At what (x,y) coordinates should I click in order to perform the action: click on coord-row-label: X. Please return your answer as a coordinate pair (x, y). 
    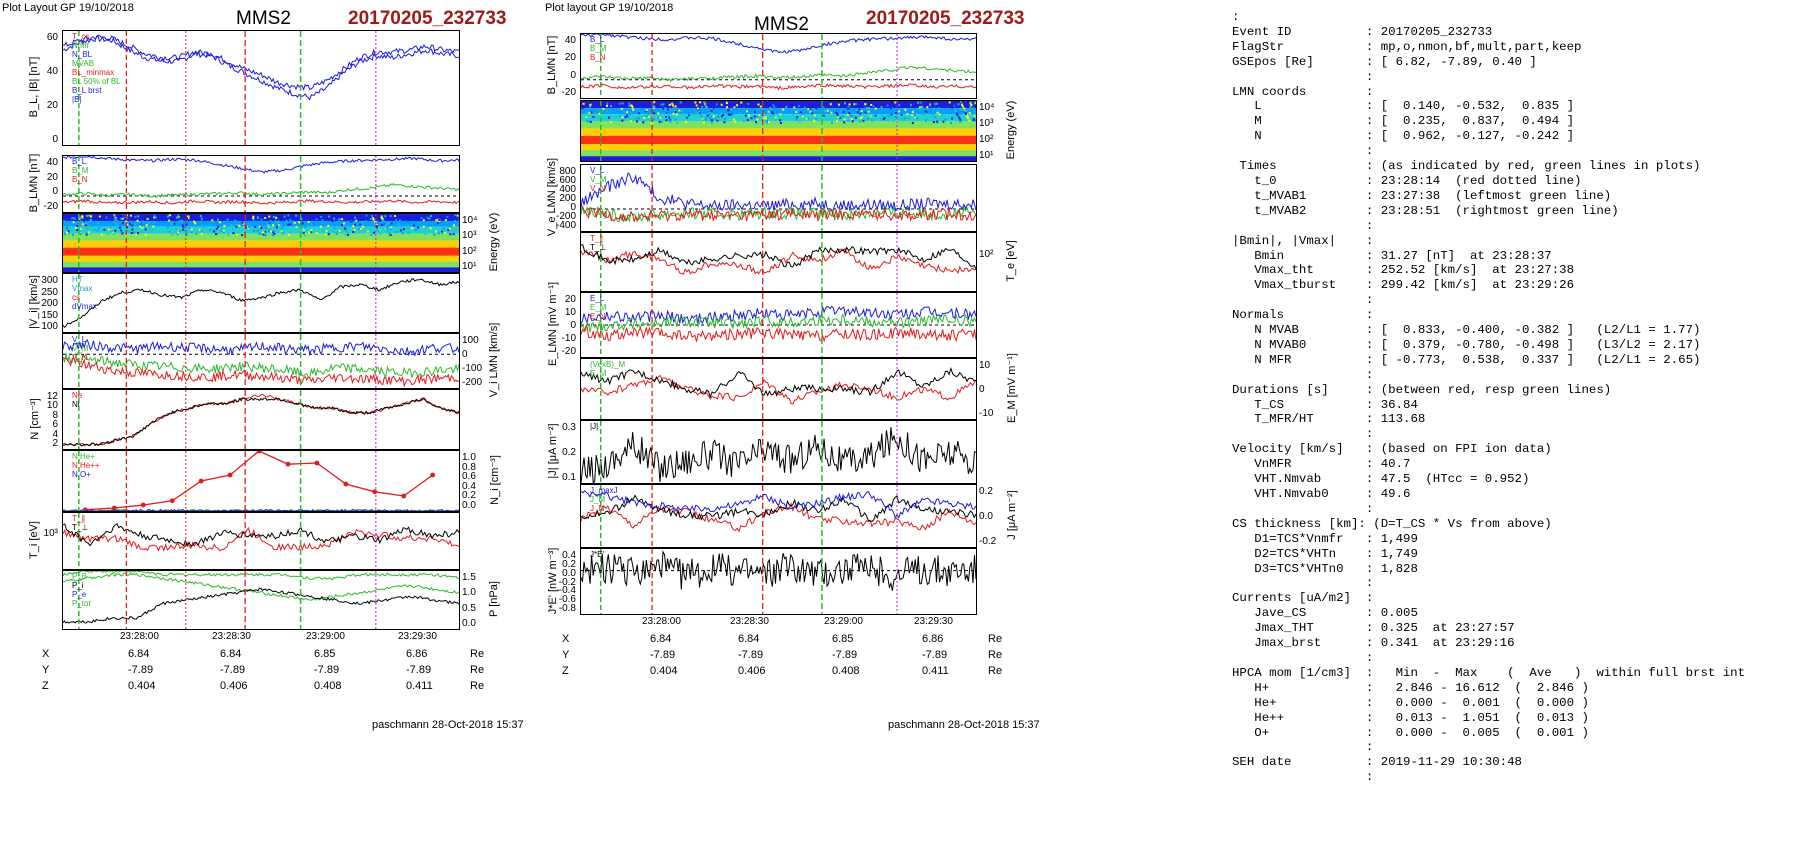
    Looking at the image, I should click on (46, 654).